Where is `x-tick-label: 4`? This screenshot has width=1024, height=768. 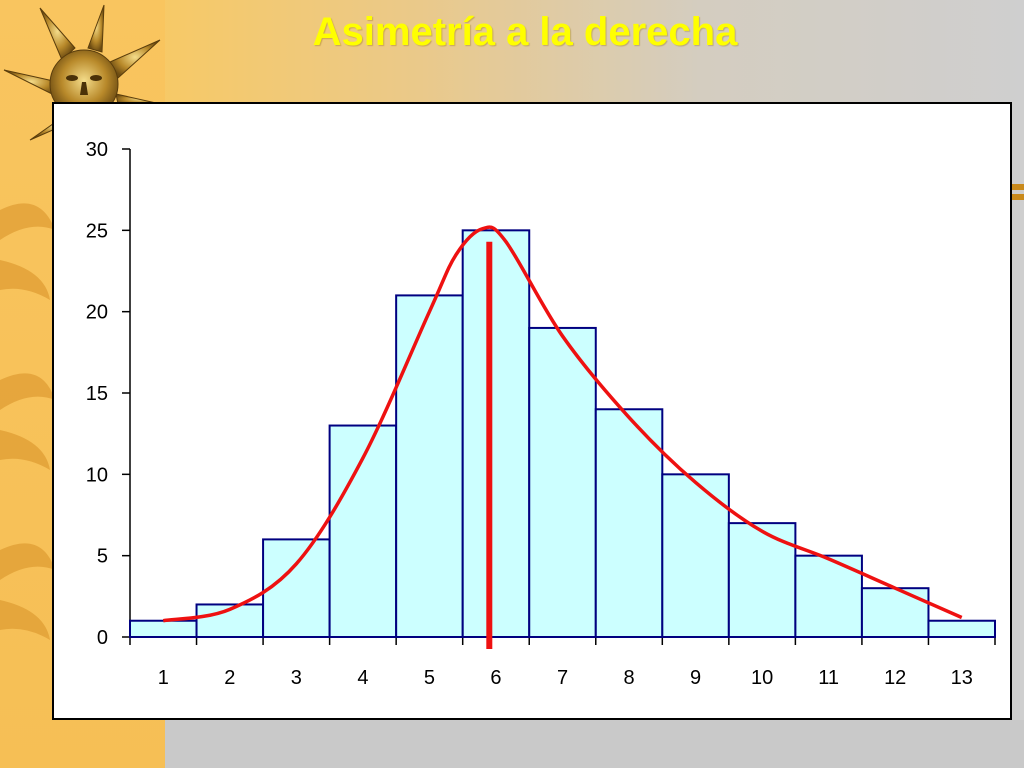
x-tick-label: 4 is located at coordinates (362, 678).